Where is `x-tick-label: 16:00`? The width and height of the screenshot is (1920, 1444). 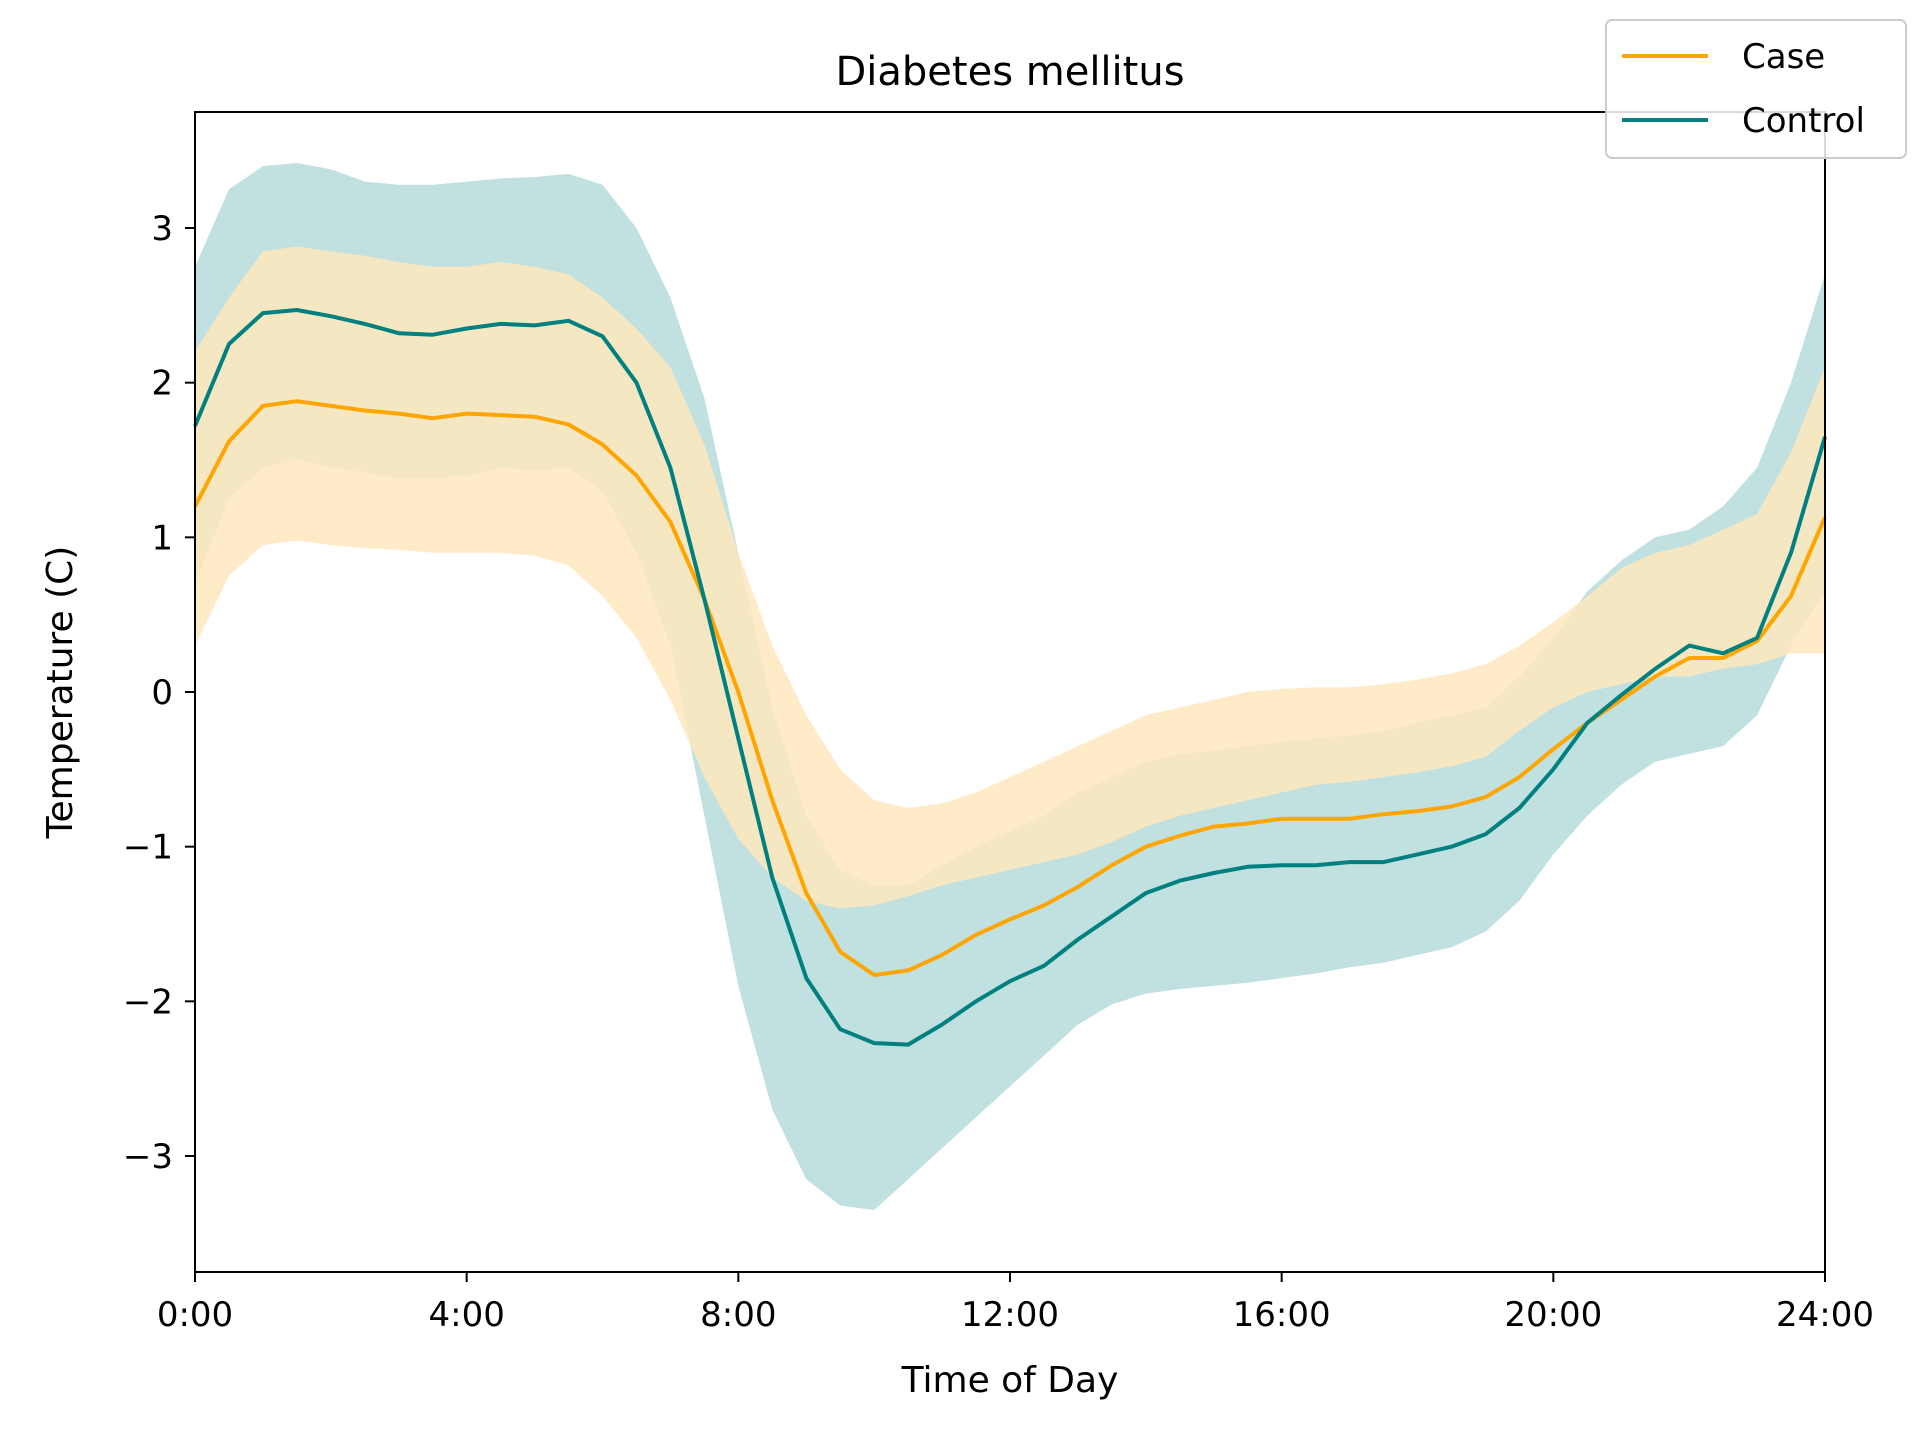
x-tick-label: 16:00 is located at coordinates (1282, 1315).